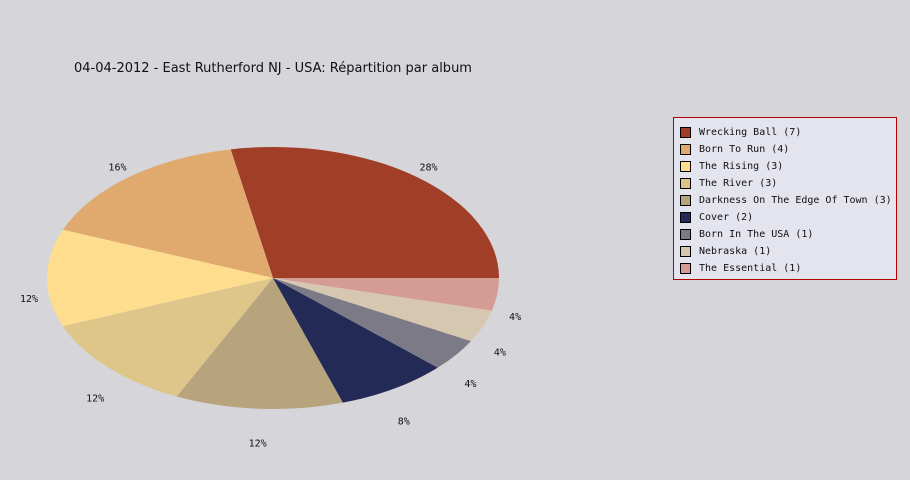  I want to click on legend-label: Darkness On The Edge Of Town (3), so click(795, 200).